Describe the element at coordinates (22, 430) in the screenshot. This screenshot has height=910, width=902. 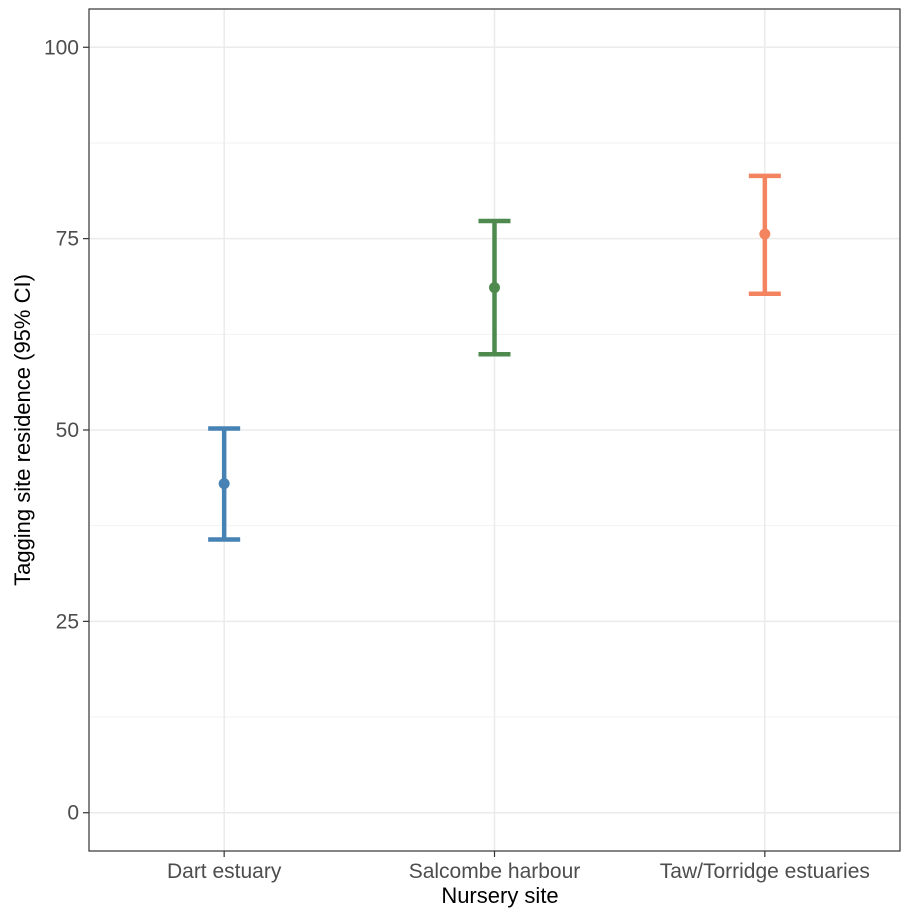
I see `y-axis-title: Tagging site residence (95% CI)` at that location.